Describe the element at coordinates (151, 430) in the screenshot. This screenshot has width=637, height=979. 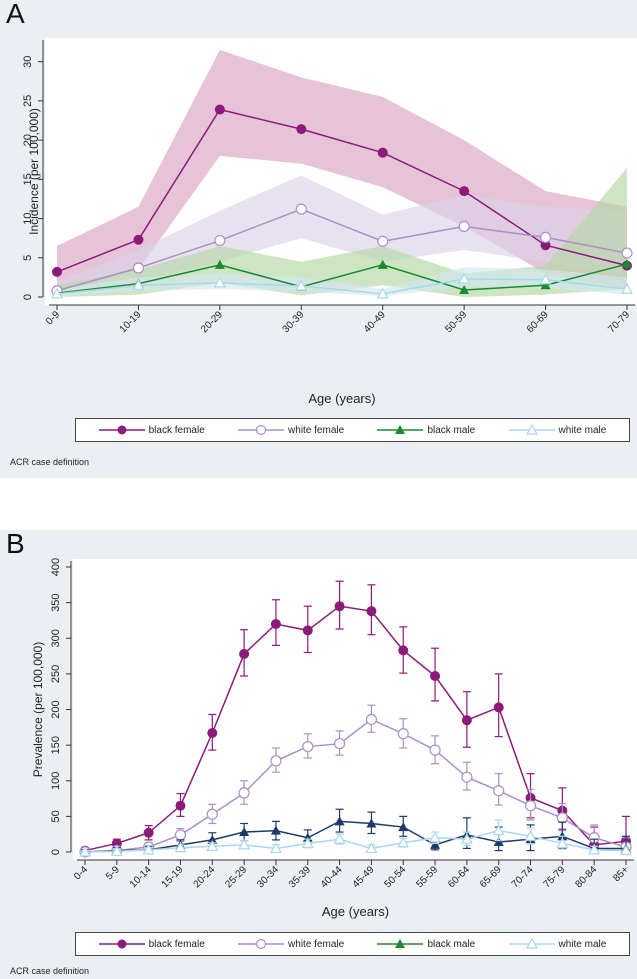
I see `legend-item-black-female: black female` at that location.